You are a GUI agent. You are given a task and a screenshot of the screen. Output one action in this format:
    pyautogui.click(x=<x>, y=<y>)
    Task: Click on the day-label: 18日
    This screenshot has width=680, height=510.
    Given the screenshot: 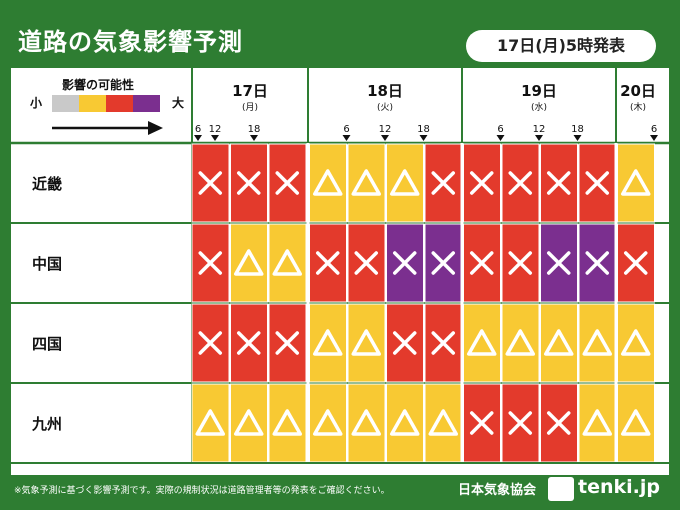 What is the action you would take?
    pyautogui.click(x=385, y=91)
    